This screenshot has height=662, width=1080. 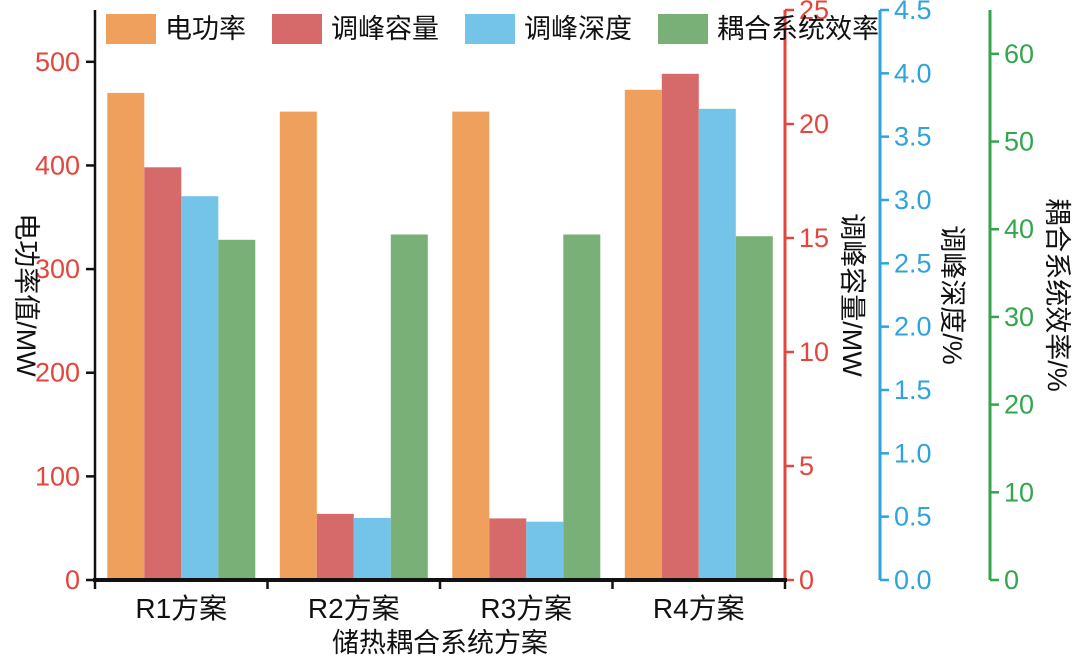 I want to click on legend-swatch-depth, so click(x=490, y=29).